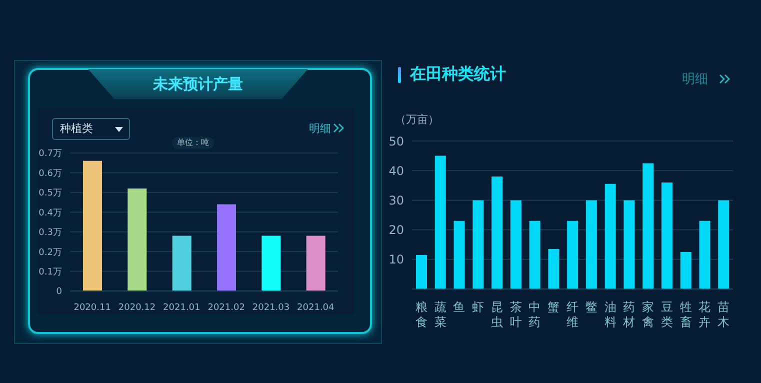 The height and width of the screenshot is (383, 761). I want to click on chart-title: 在田种类统计, so click(458, 74).